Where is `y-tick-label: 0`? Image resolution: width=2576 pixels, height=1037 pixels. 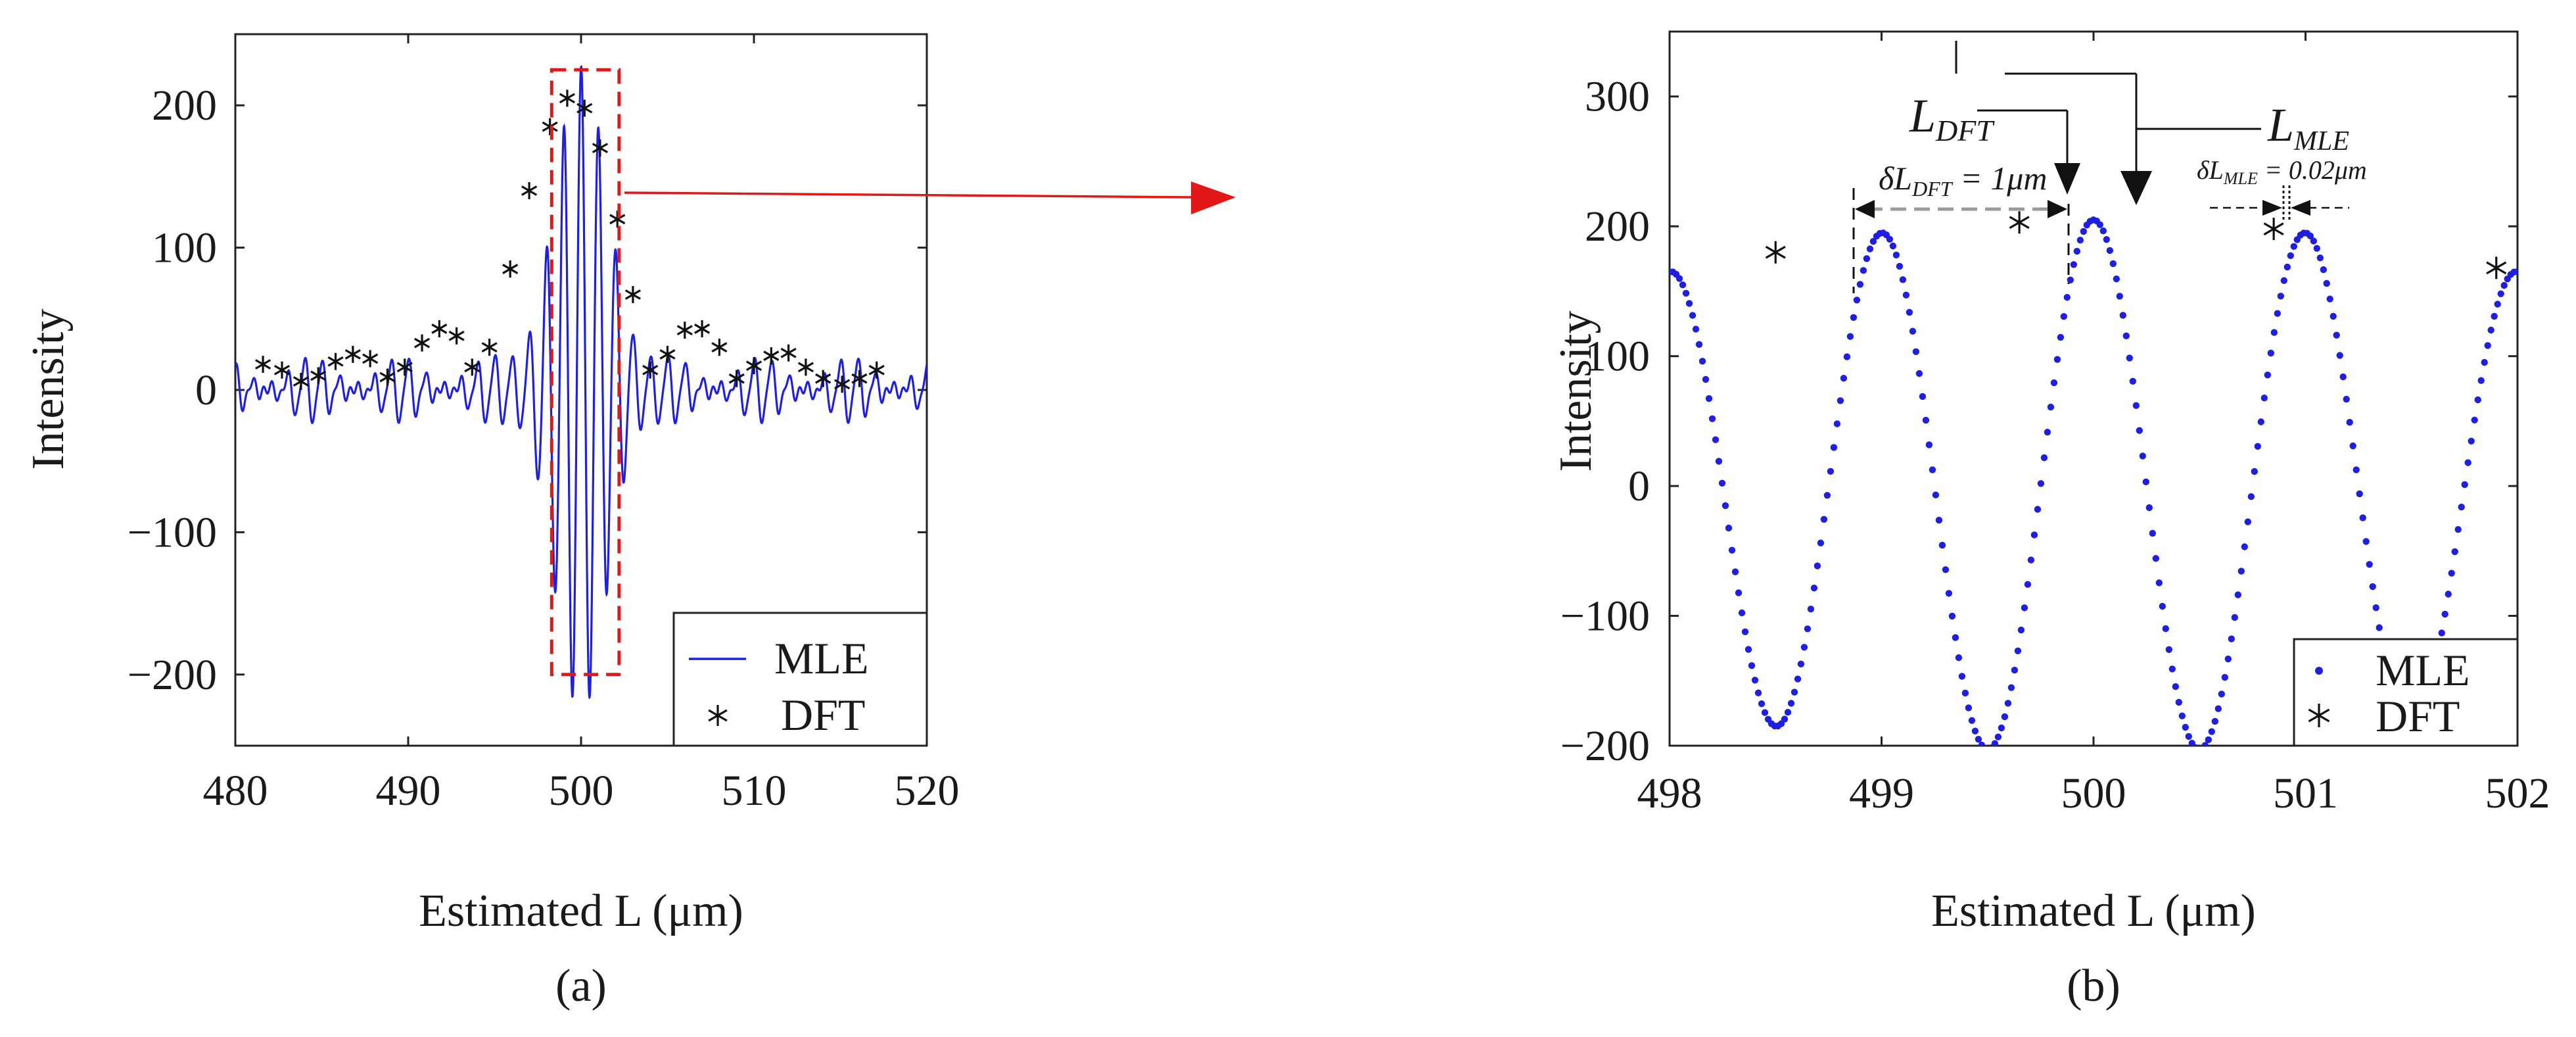 y-tick-label: 0 is located at coordinates (206, 390).